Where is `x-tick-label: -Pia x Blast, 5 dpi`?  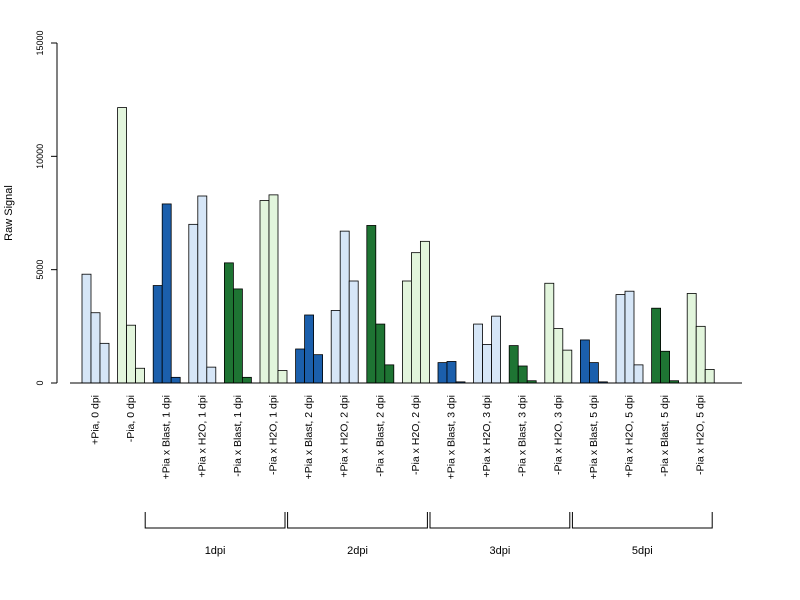 x-tick-label: -Pia x Blast, 5 dpi is located at coordinates (665, 436).